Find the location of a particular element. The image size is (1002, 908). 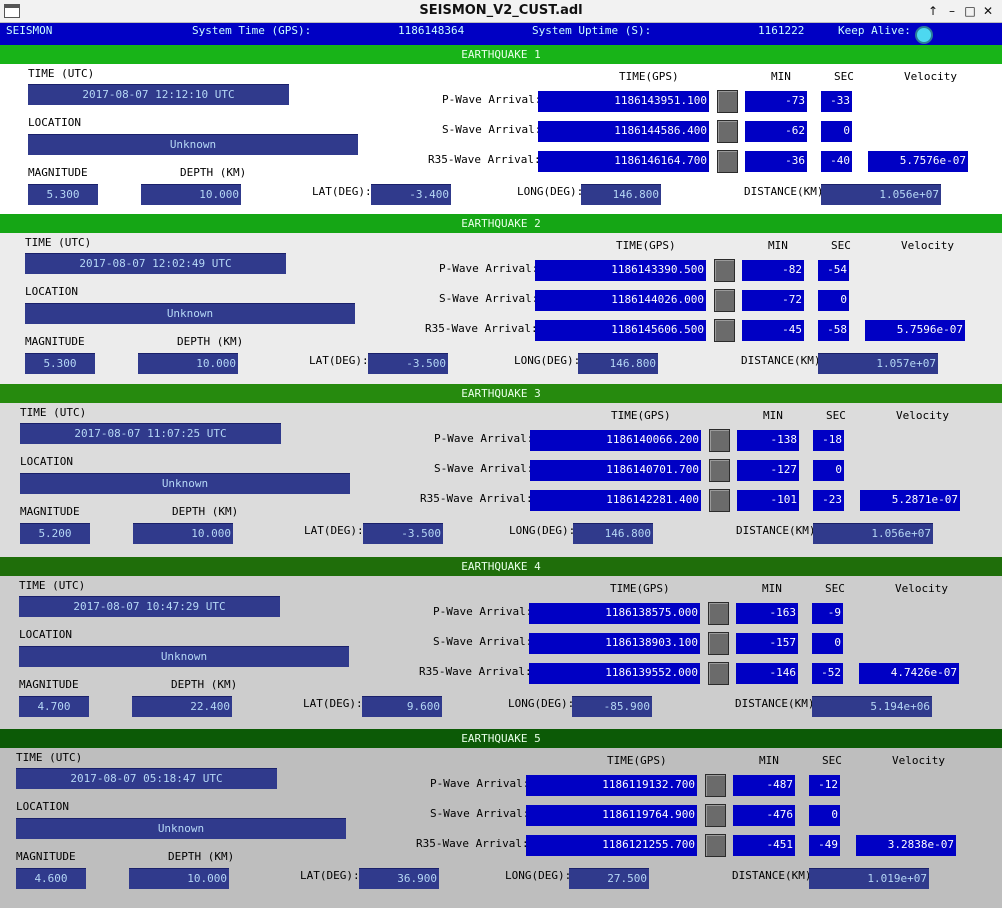

s-wave-gps-field: 1186140701.700 is located at coordinates (615, 470).